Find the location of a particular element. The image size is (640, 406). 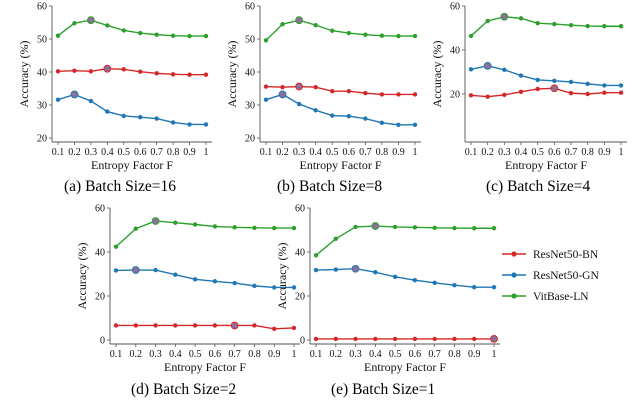

series-line-resnet50-gn is located at coordinates (204, 279).